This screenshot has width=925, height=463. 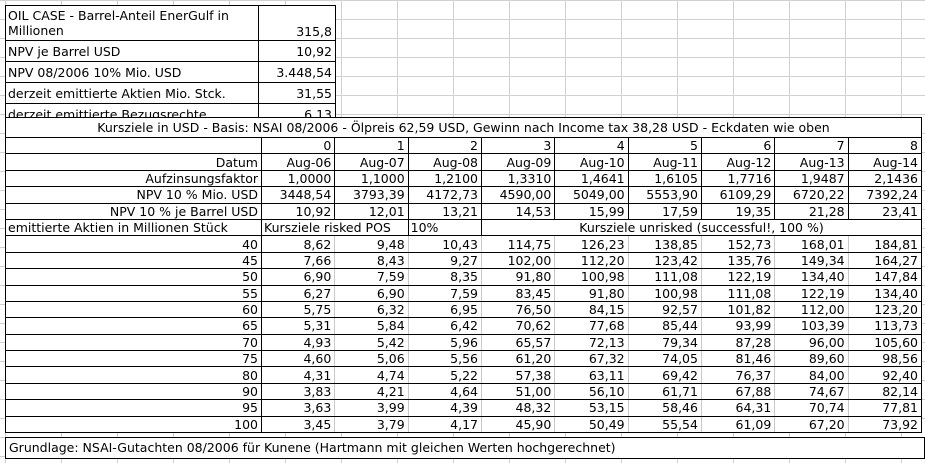 I want to click on data-cell: 87,28, so click(x=738, y=342).